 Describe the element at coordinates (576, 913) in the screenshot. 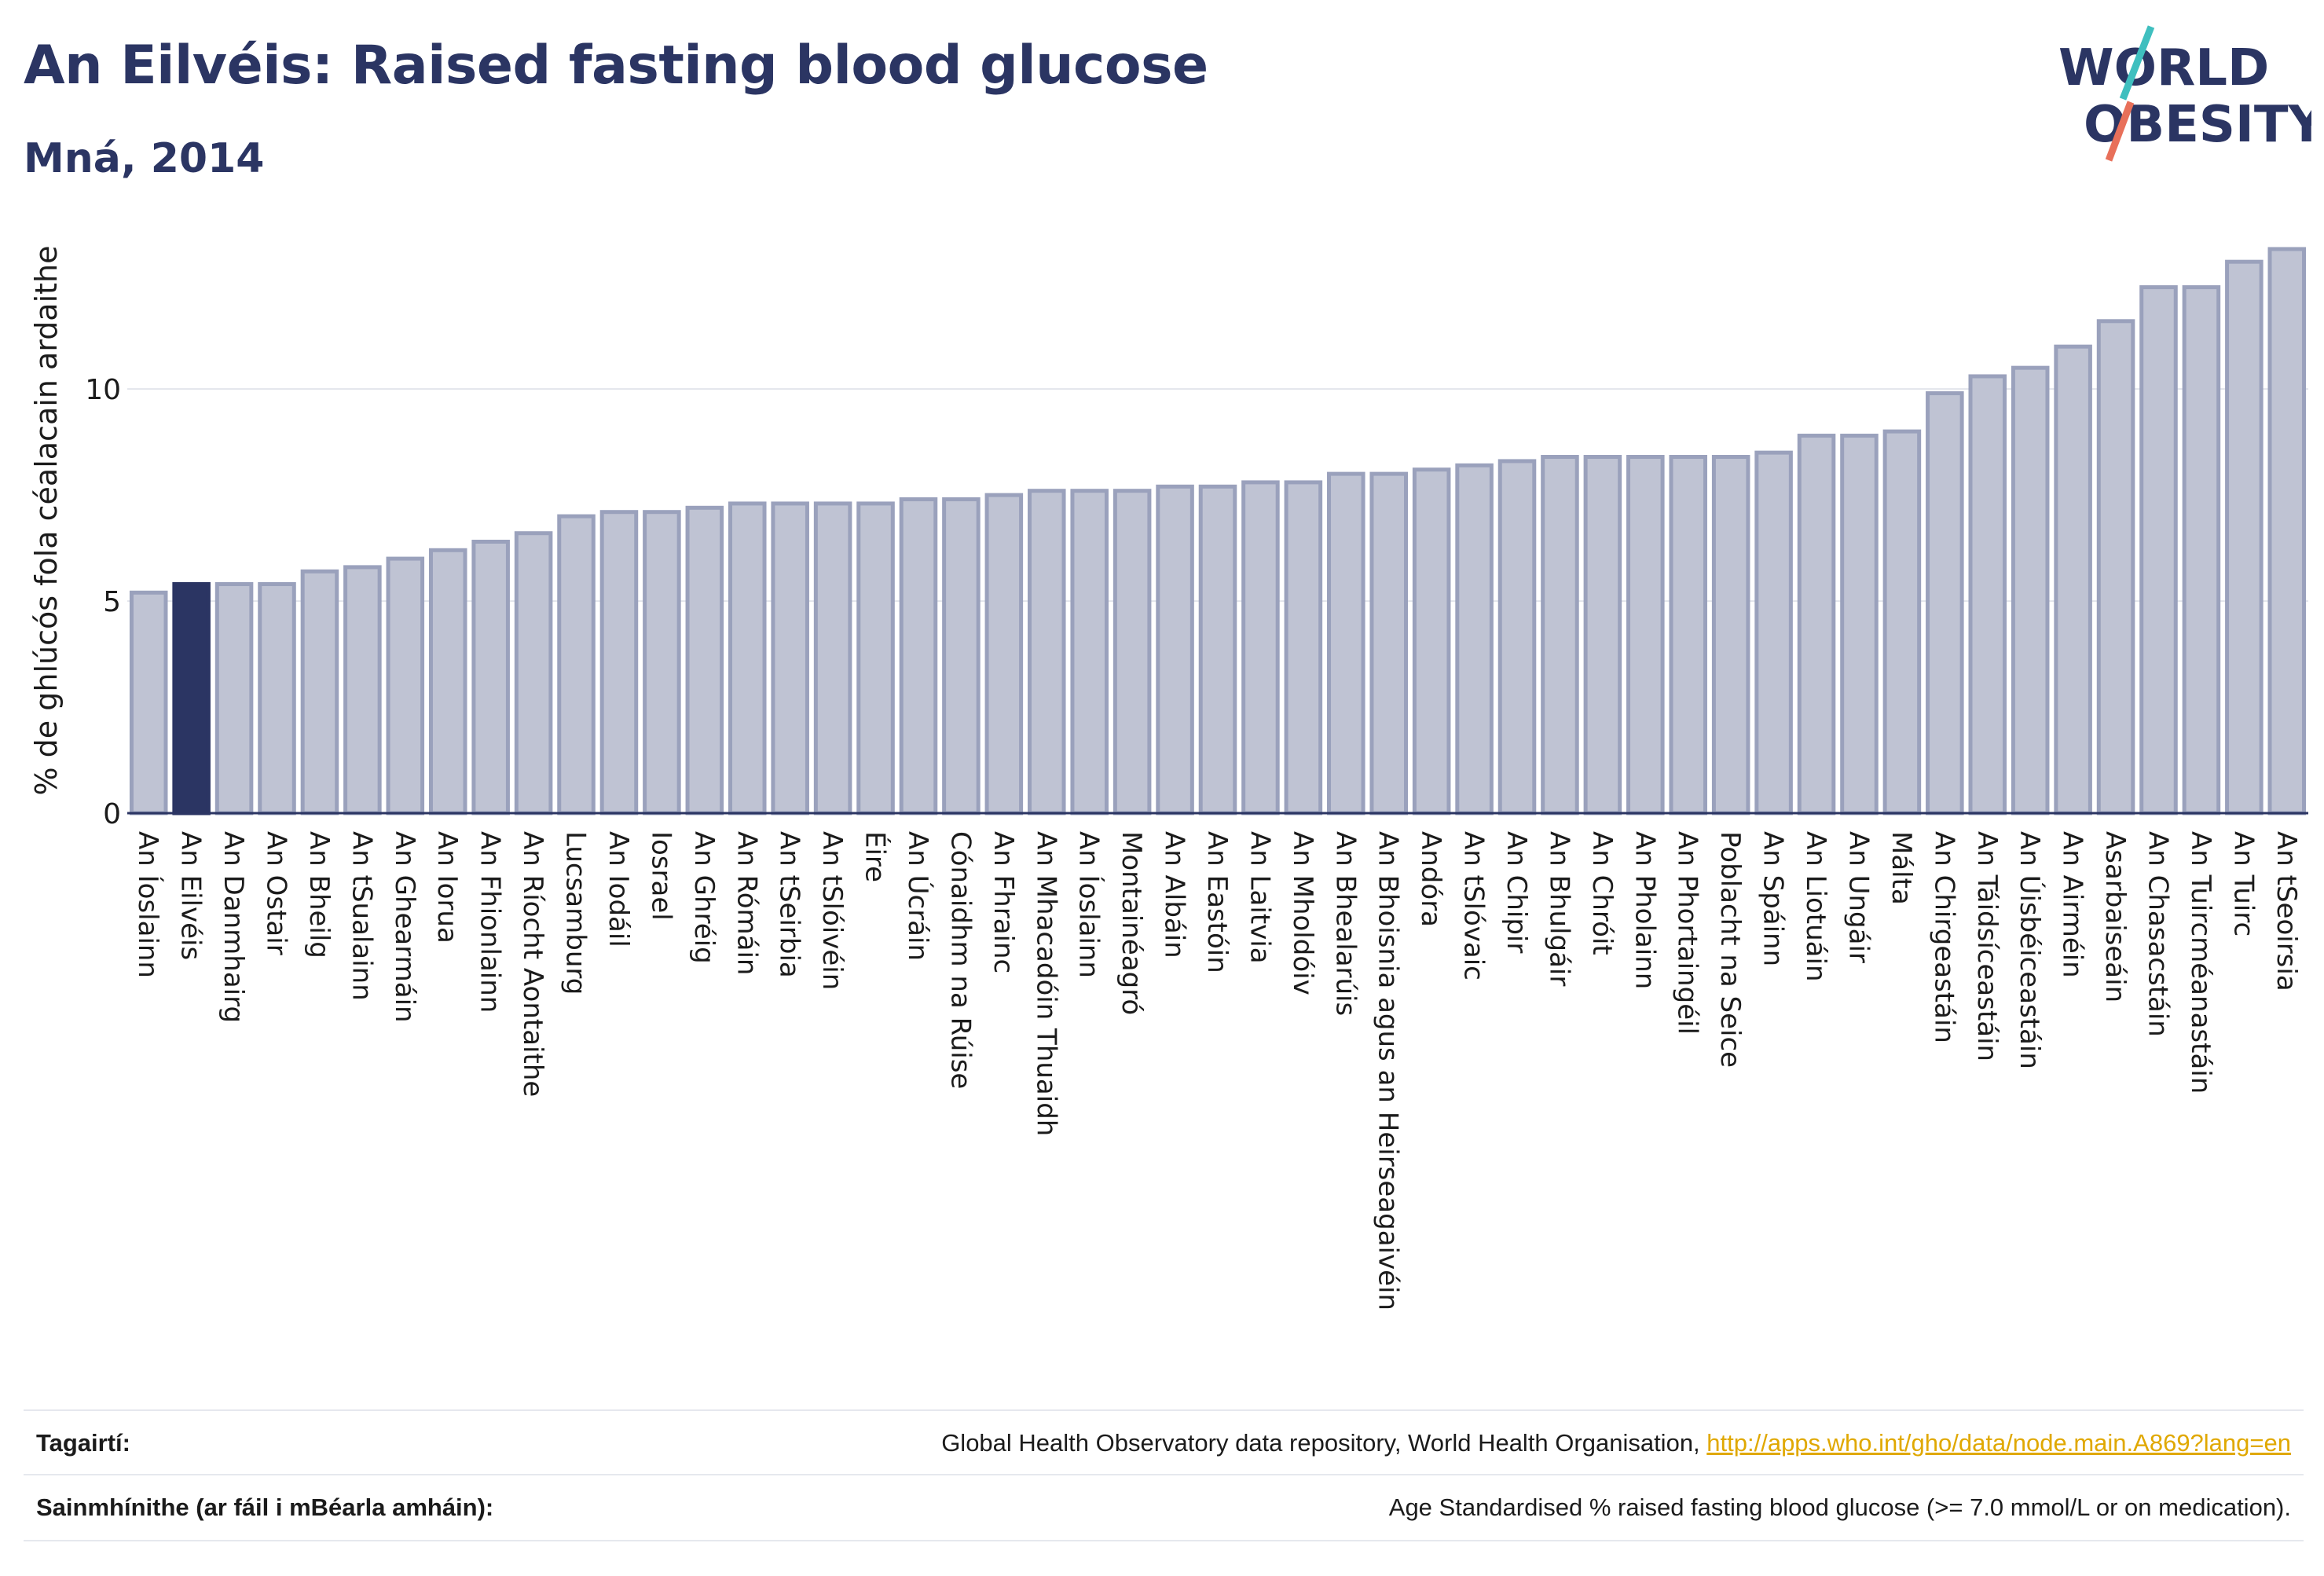

I see `x-tick-label: Lucsamburg` at that location.